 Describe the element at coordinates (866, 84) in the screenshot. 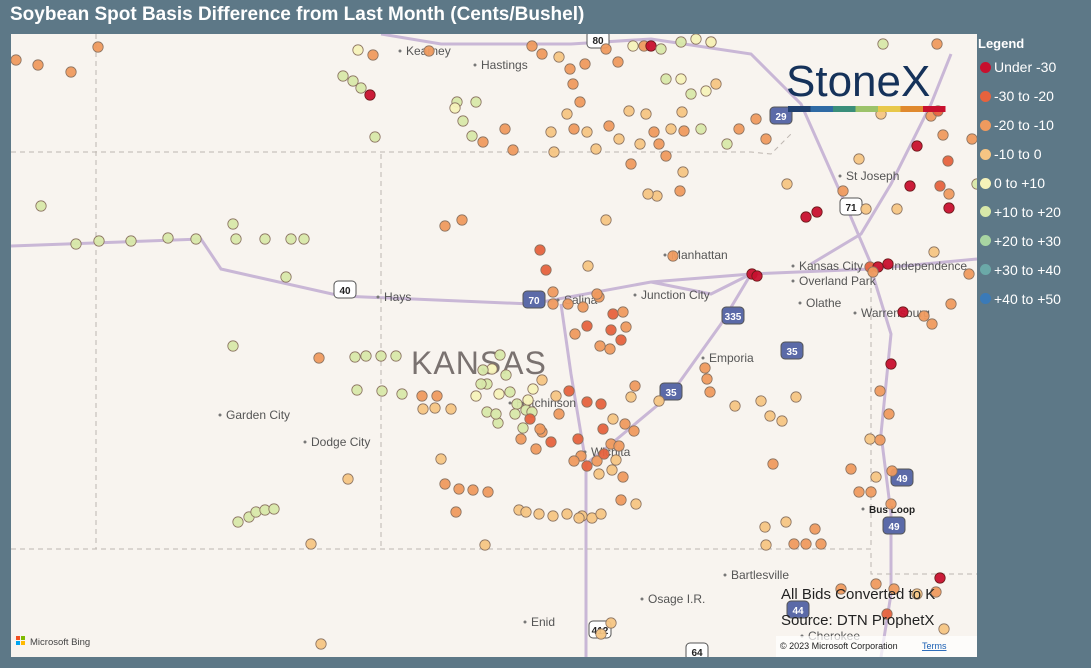

I see `logo: StoneX` at that location.